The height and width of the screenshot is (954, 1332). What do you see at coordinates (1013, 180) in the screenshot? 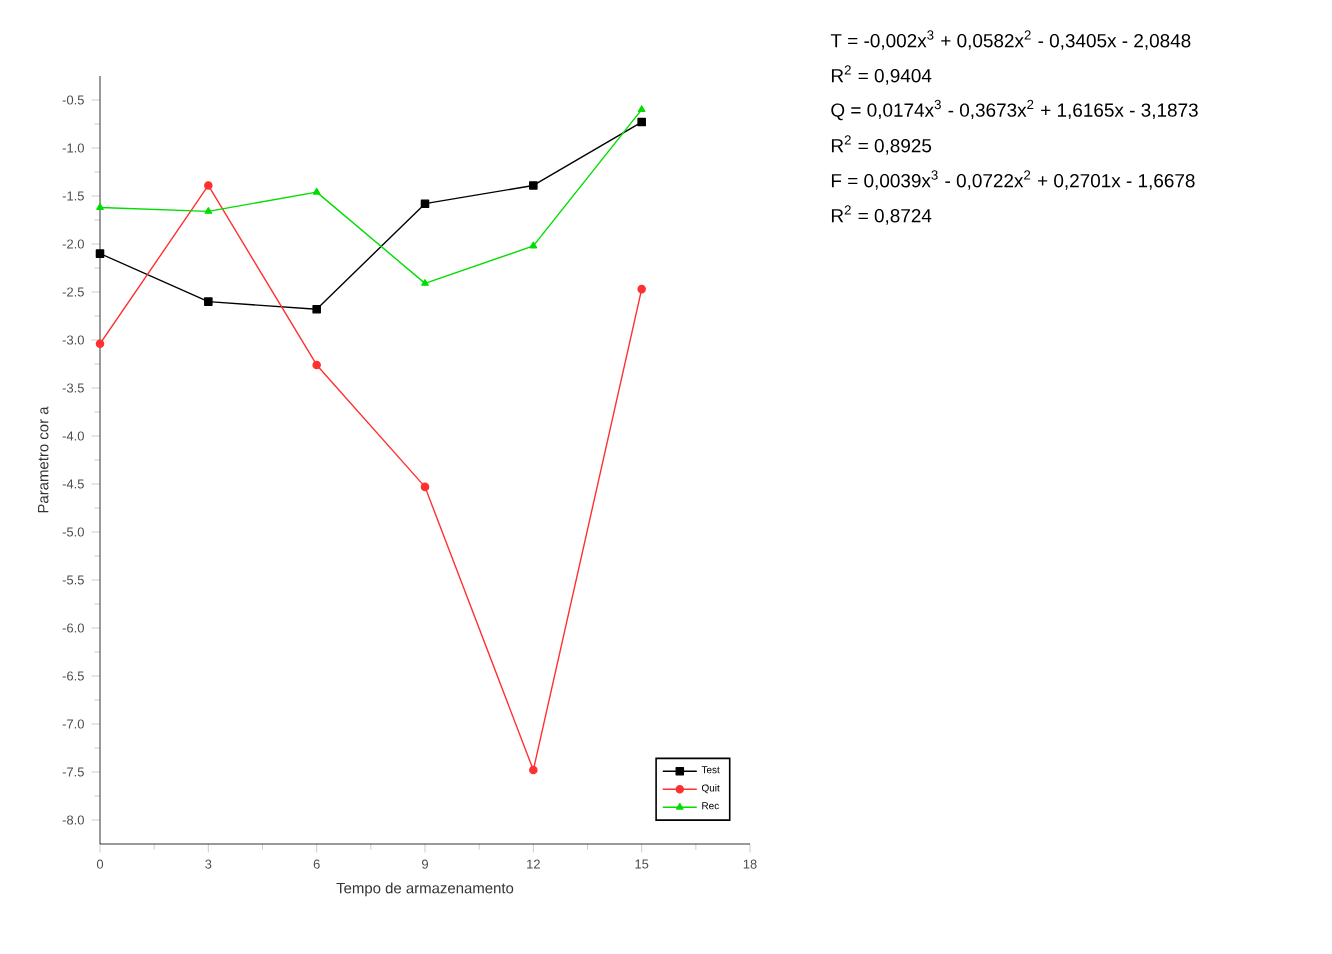
I see `text: F = 0,0039x$^{3}$ - 0,0722x$^{2}$ + 0,2701x - 1,6678` at bounding box center [1013, 180].